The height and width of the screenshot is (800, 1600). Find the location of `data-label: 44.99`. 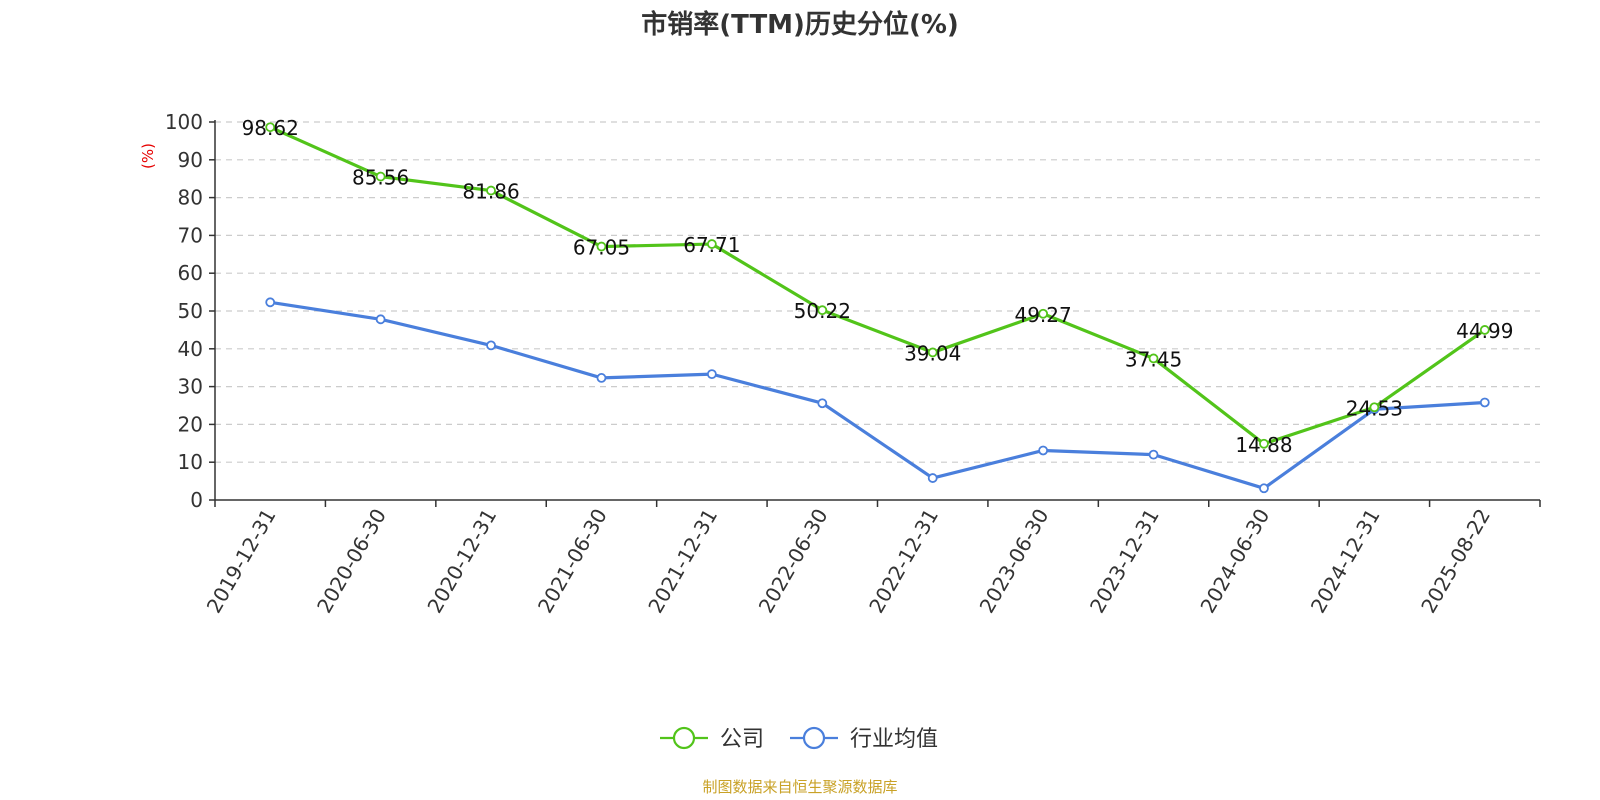

data-label: 44.99 is located at coordinates (1484, 331).